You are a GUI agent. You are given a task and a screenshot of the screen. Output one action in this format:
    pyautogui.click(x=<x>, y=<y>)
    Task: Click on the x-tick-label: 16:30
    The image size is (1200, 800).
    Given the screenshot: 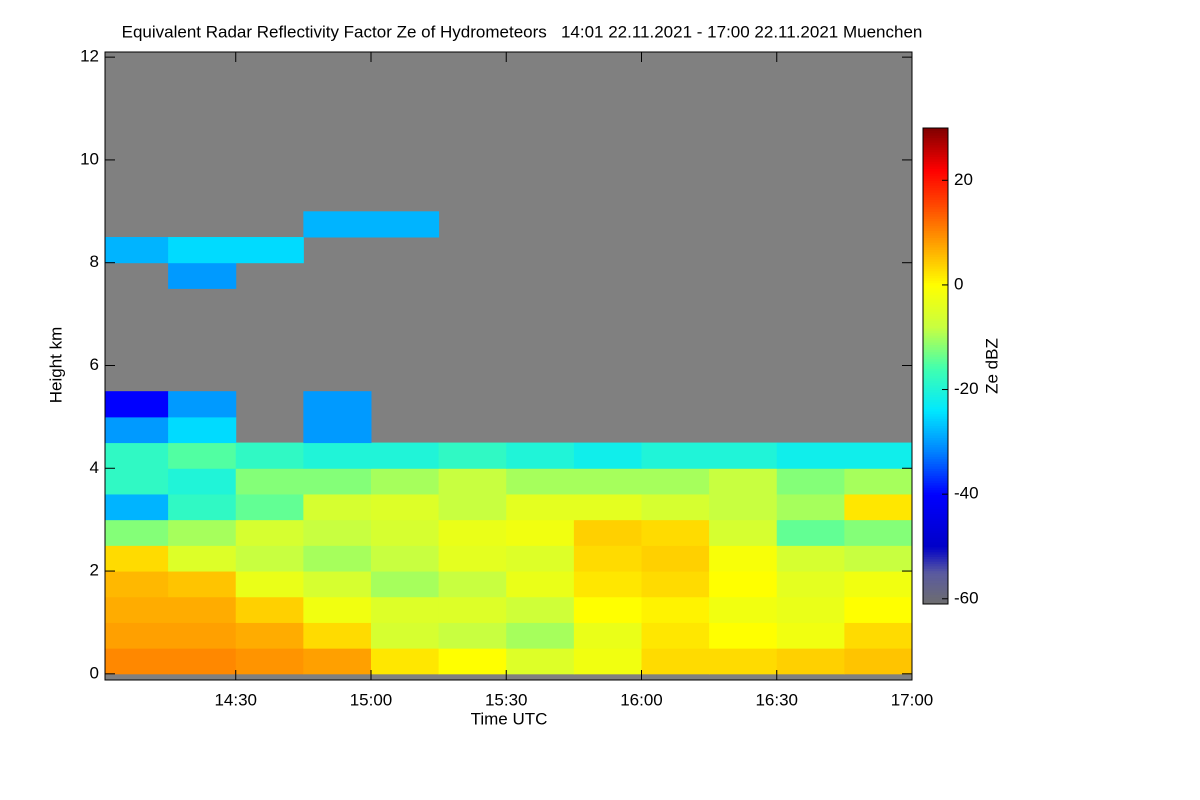 What is the action you would take?
    pyautogui.click(x=776, y=699)
    